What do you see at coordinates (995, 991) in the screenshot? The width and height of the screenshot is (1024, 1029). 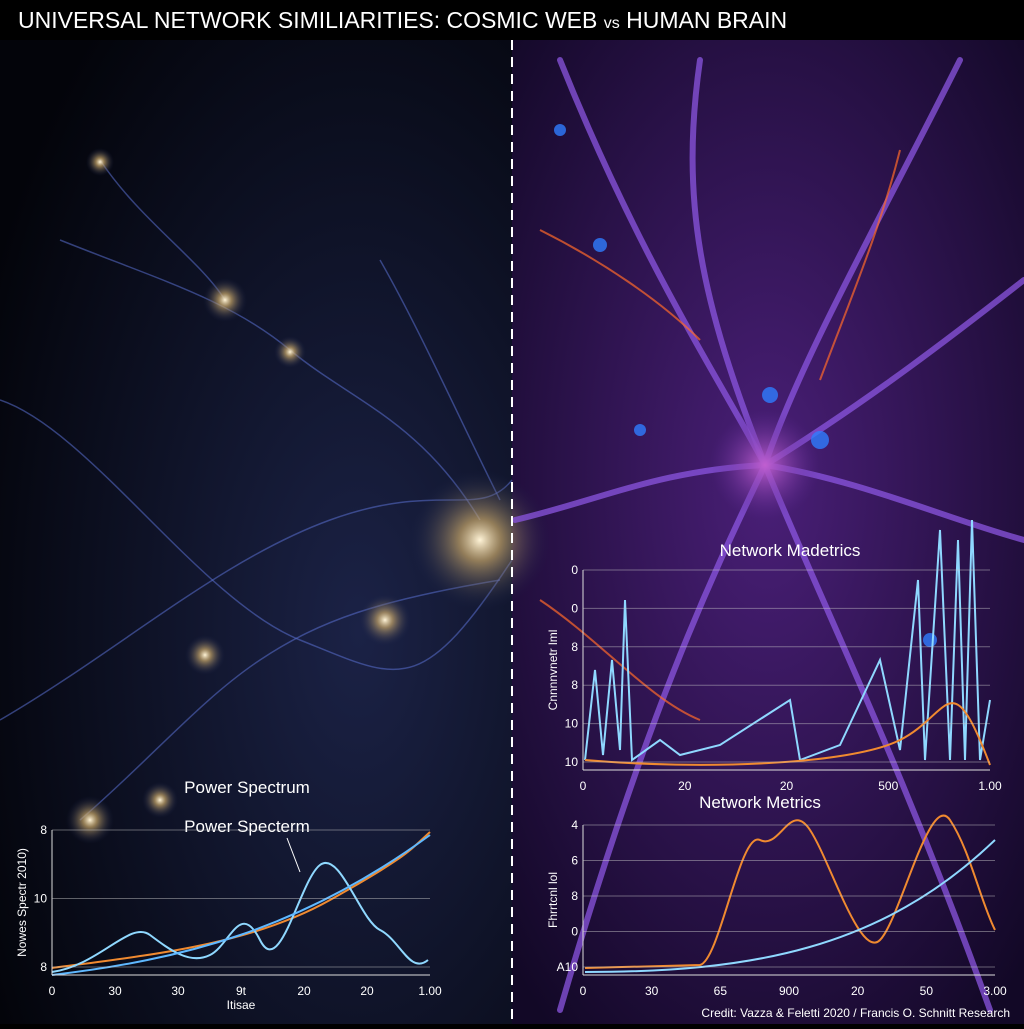 I see `x-tick-label: 3.00` at bounding box center [995, 991].